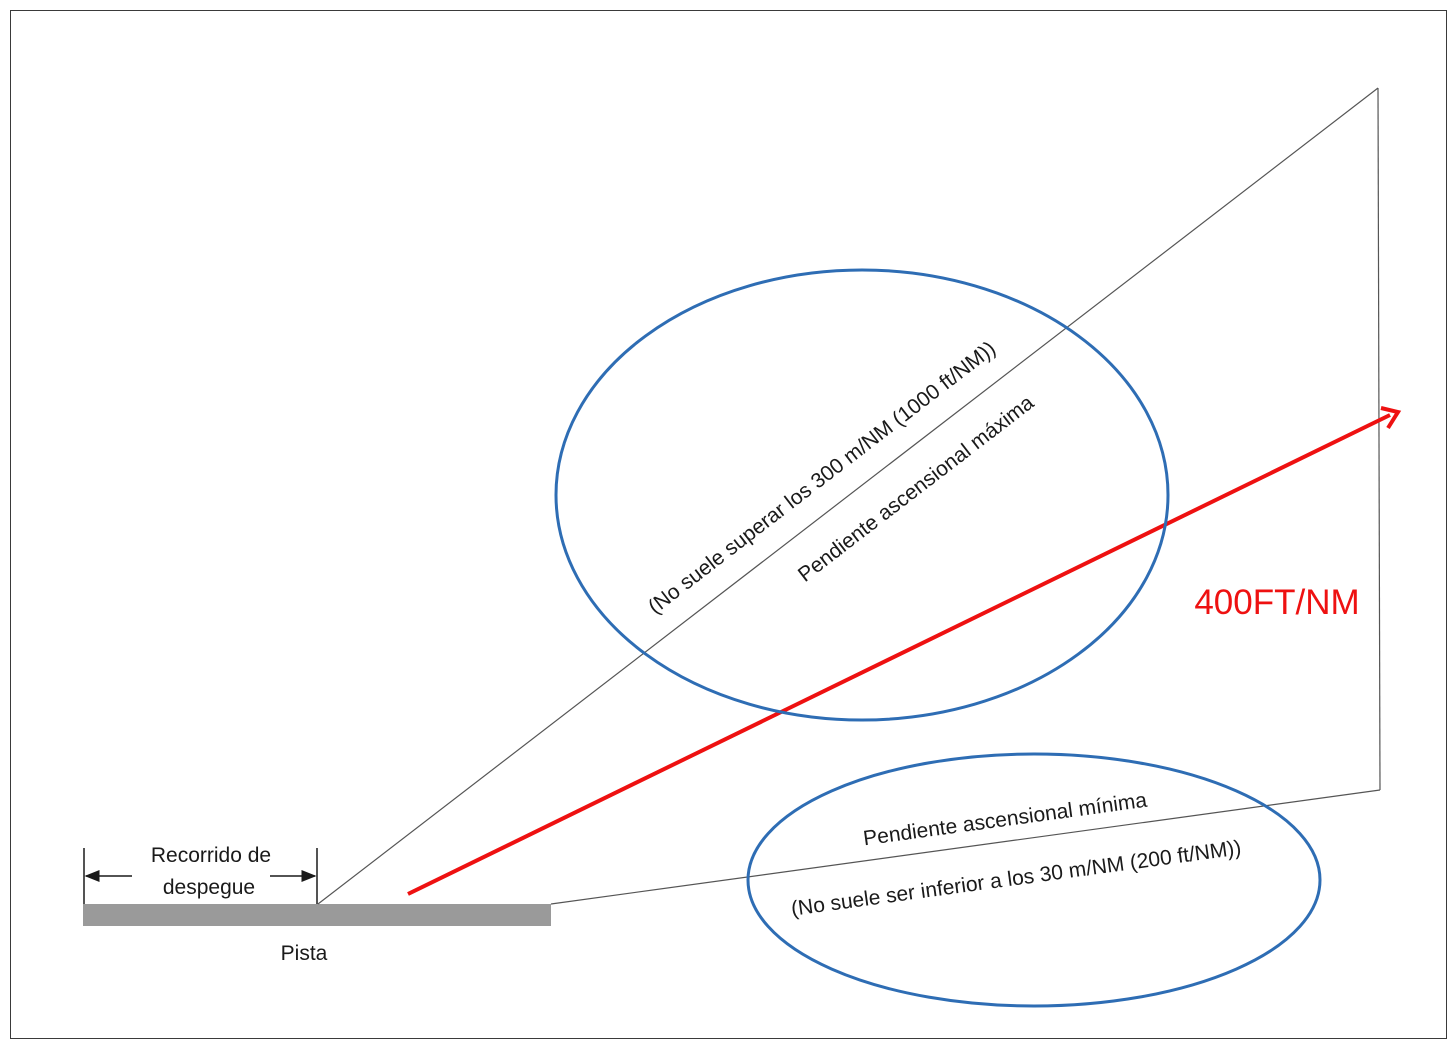 Image resolution: width=1453 pixels, height=1045 pixels. Describe the element at coordinates (211, 855) in the screenshot. I see `takeoff-run-label-line1: Recorrido de` at that location.